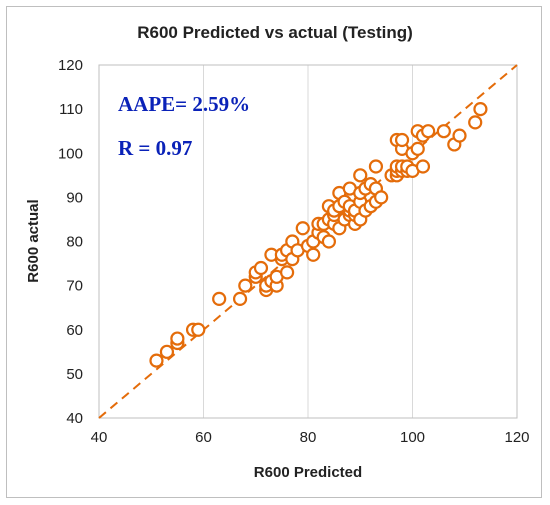 The height and width of the screenshot is (505, 550). What do you see at coordinates (33, 240) in the screenshot?
I see `y-axis-label: R600 actual` at bounding box center [33, 240].